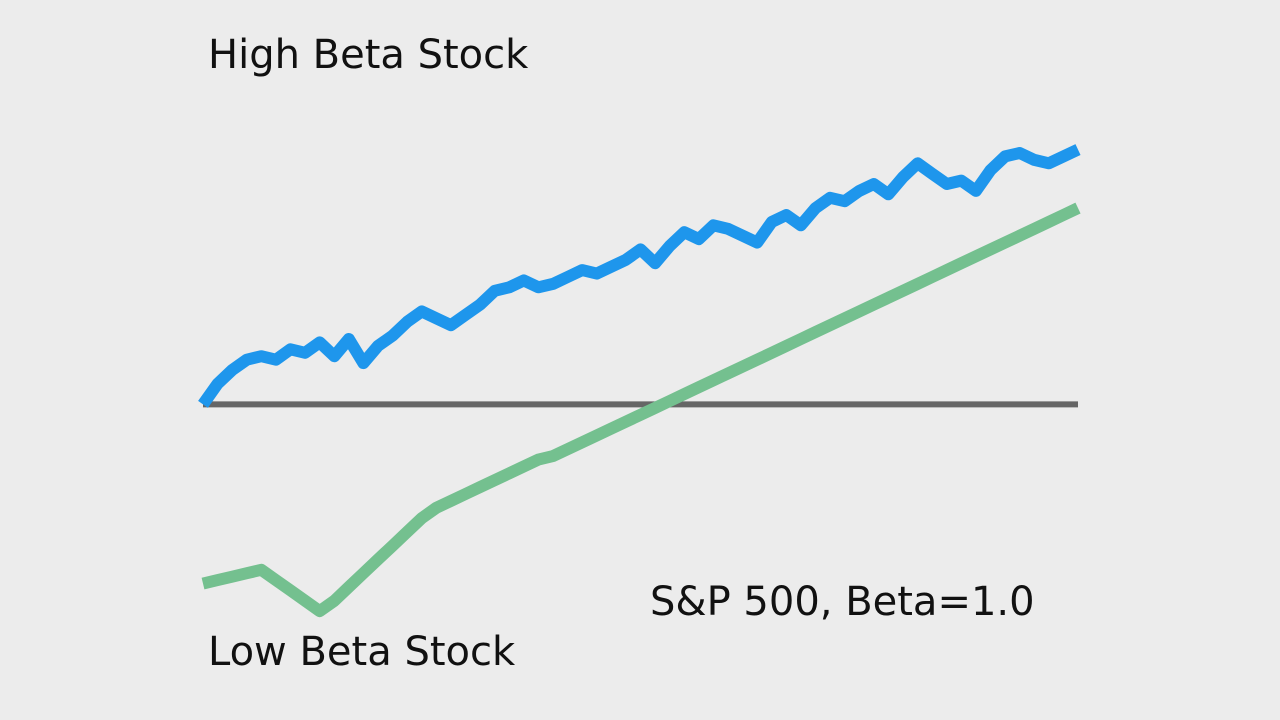  Describe the element at coordinates (362, 652) in the screenshot. I see `low-beta-label: Low Beta Stock` at that location.